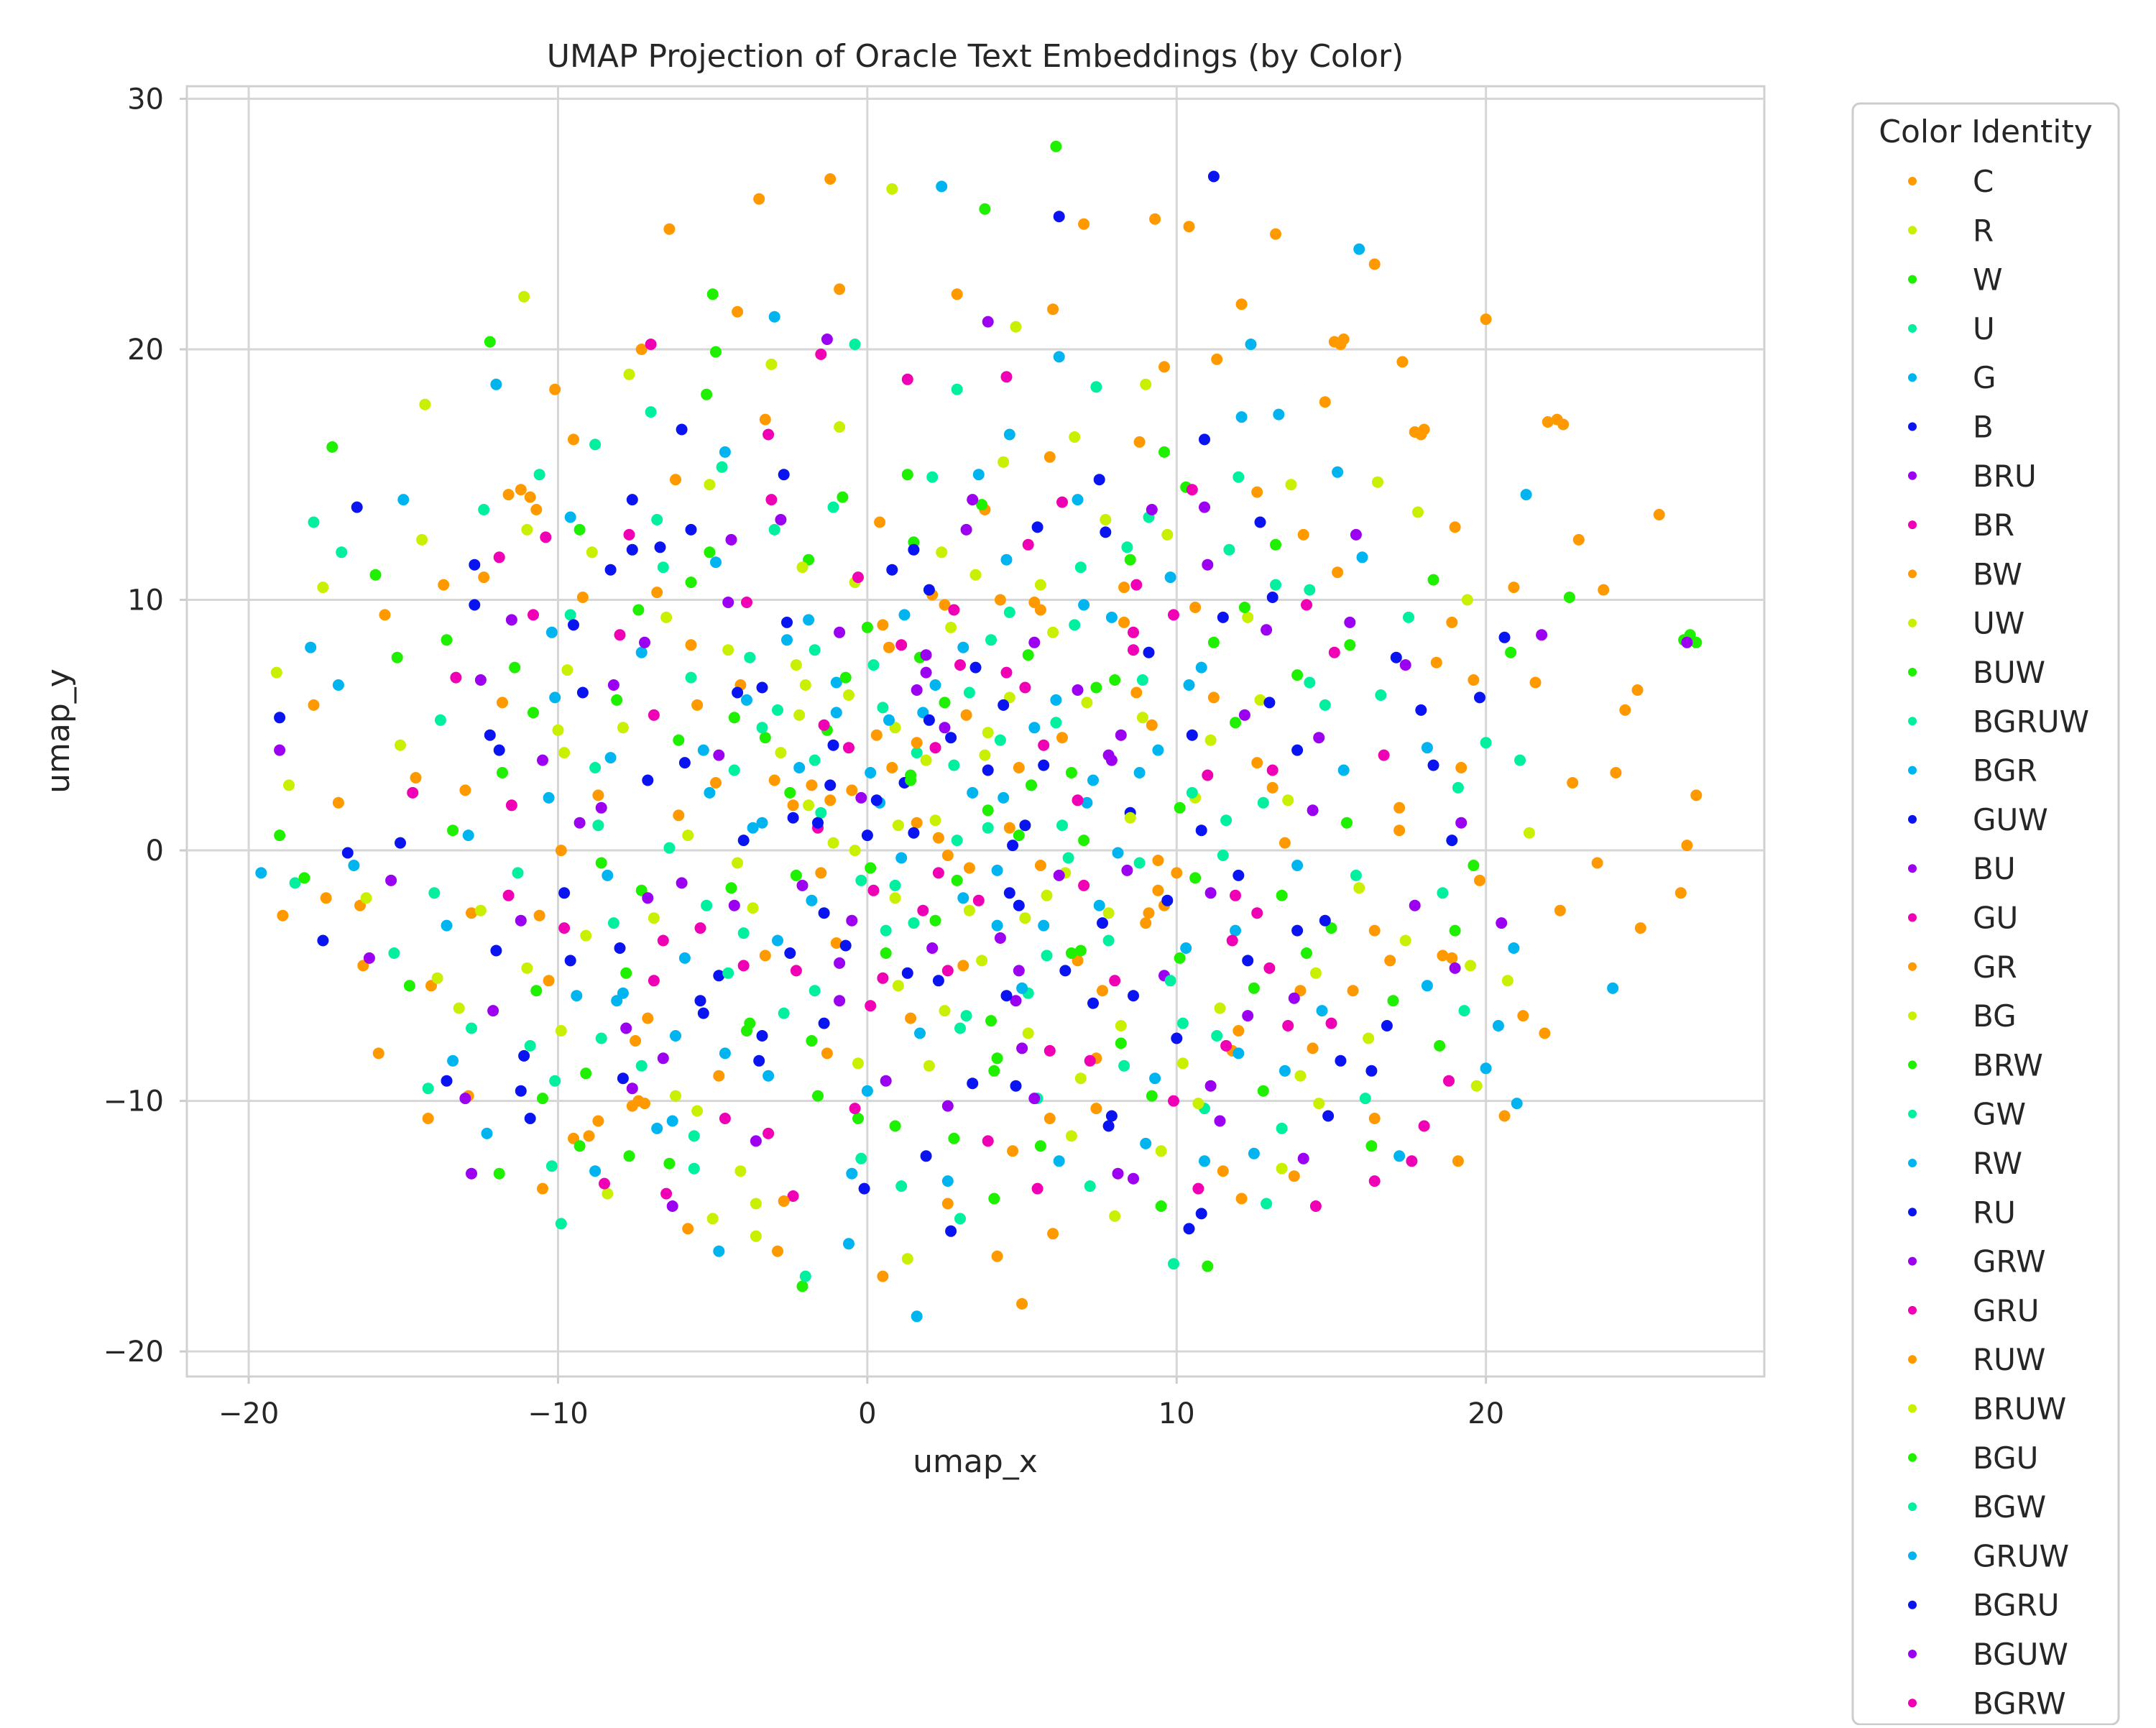  I want to click on x-tick-label: −10, so click(558, 1413).